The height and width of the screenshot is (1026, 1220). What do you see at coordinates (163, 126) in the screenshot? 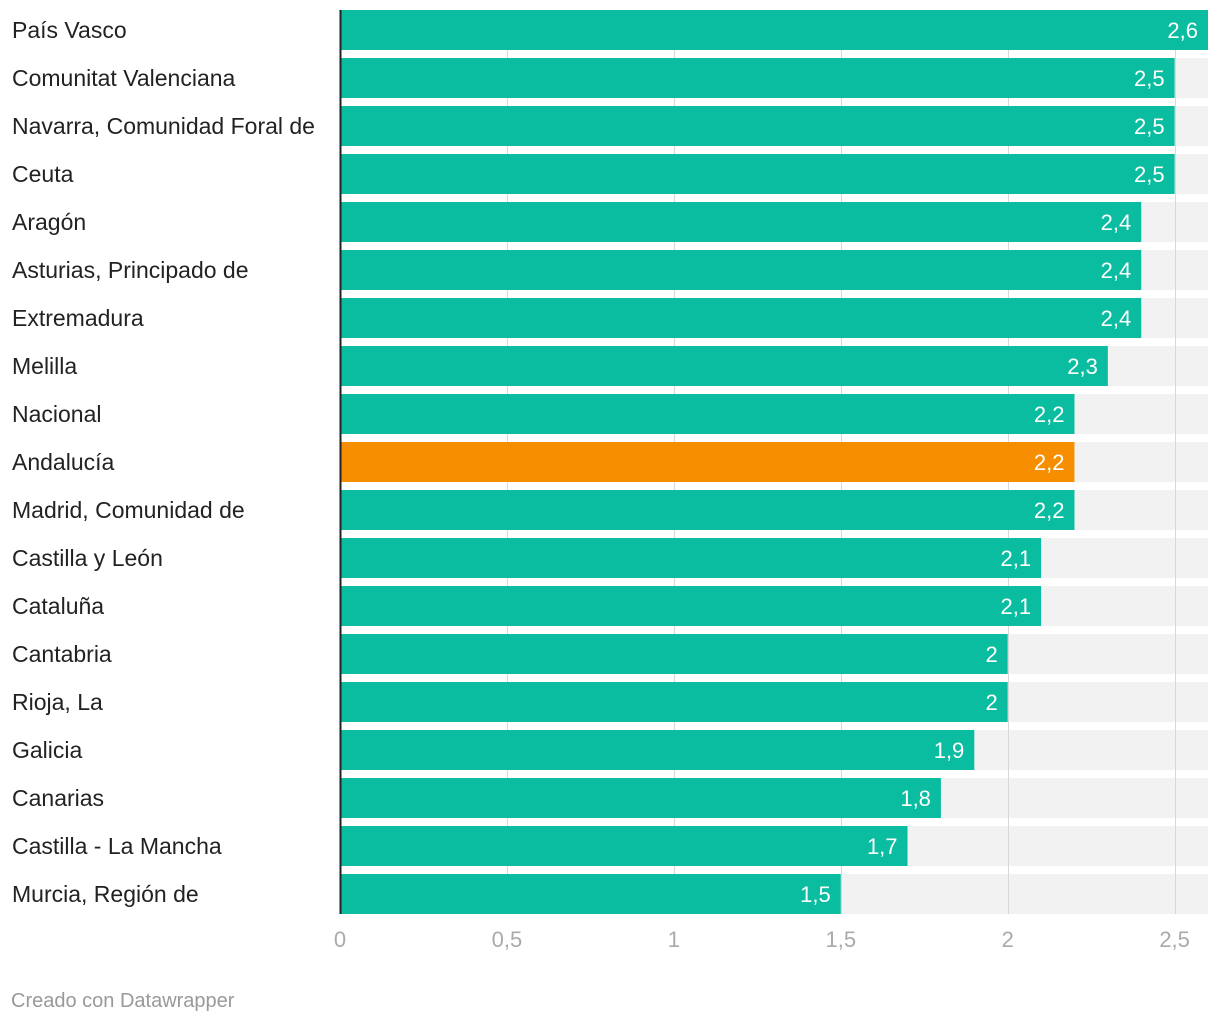
I see `category-label: Navarra, Comunidad Foral de` at bounding box center [163, 126].